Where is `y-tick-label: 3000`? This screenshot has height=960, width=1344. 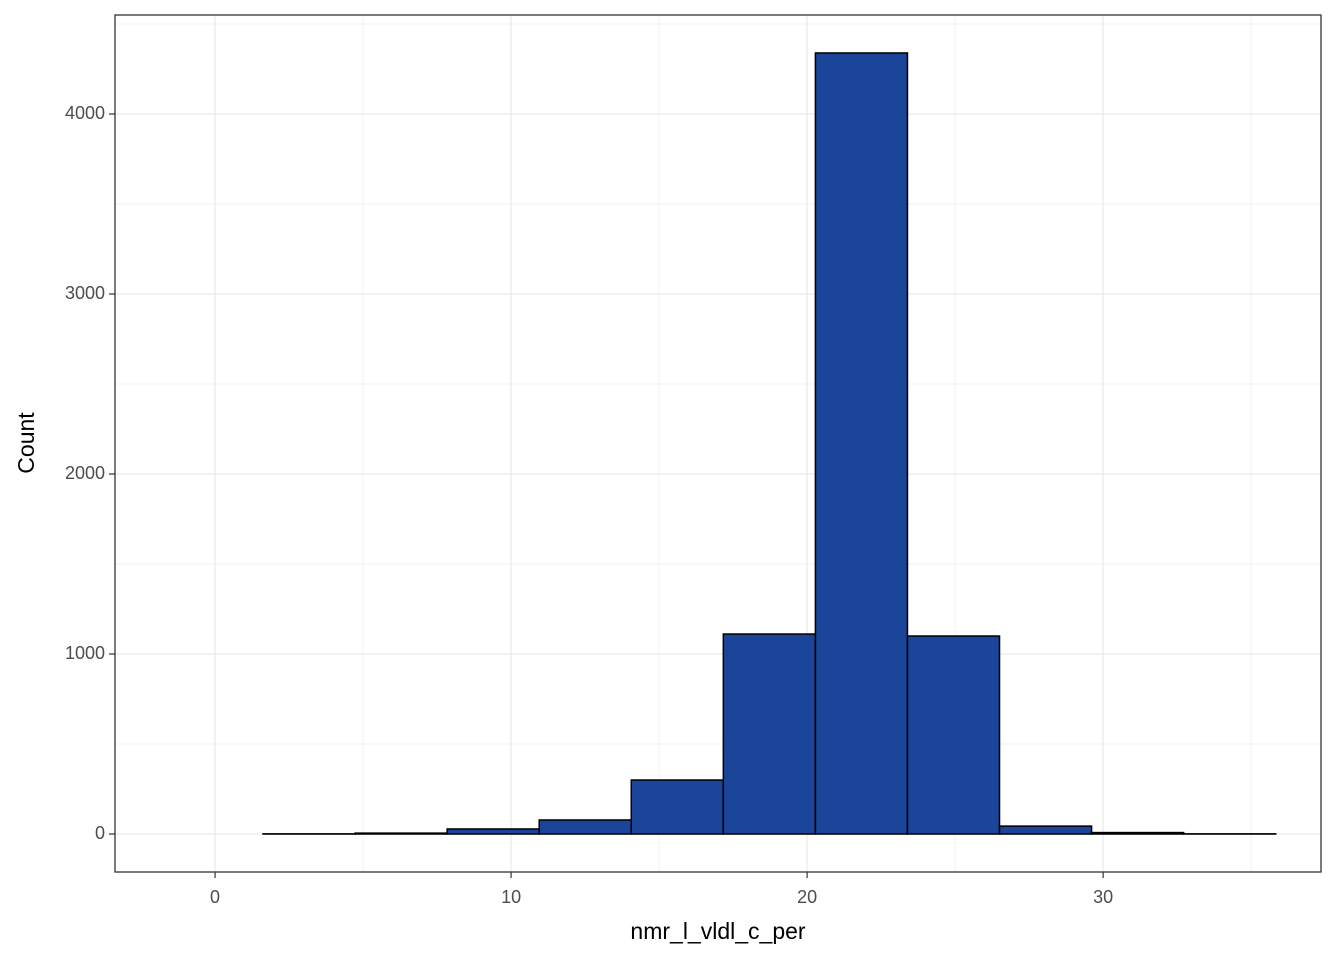 y-tick-label: 3000 is located at coordinates (85, 293).